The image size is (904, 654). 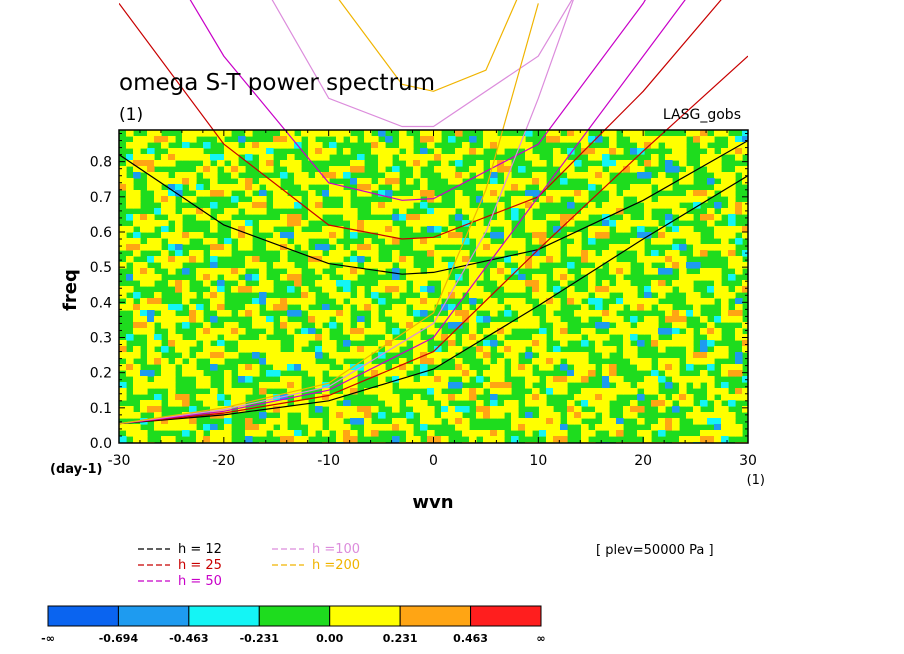 What do you see at coordinates (70, 290) in the screenshot?
I see `y-axis-label: freq` at bounding box center [70, 290].